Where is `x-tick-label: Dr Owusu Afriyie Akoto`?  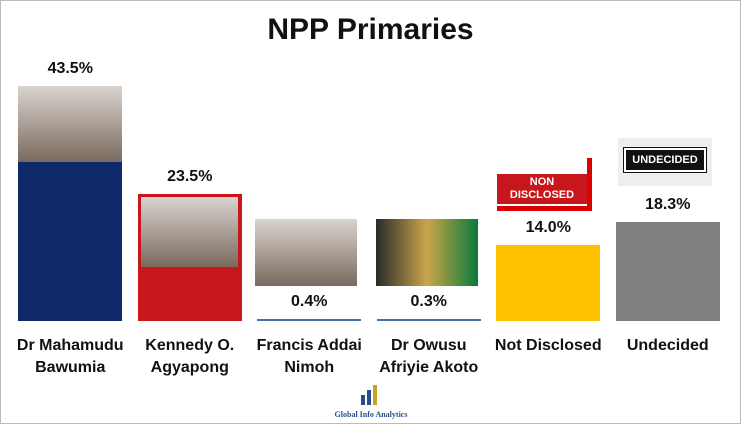 x-tick-label: Dr Owusu Afriyie Akoto is located at coordinates (429, 356).